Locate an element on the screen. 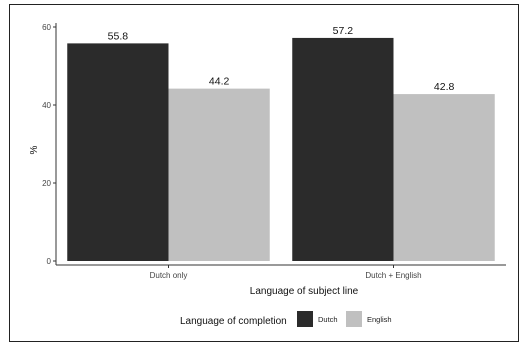  x-axis-title: Language of subject line is located at coordinates (304, 291).